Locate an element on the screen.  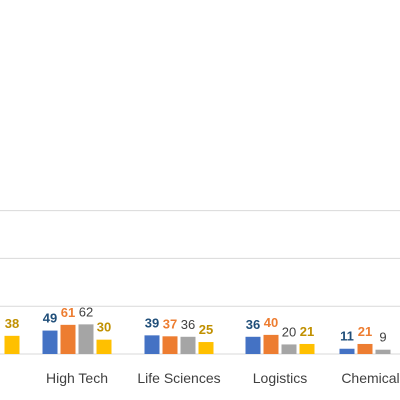
category-label: Food is located at coordinates (0, 378).